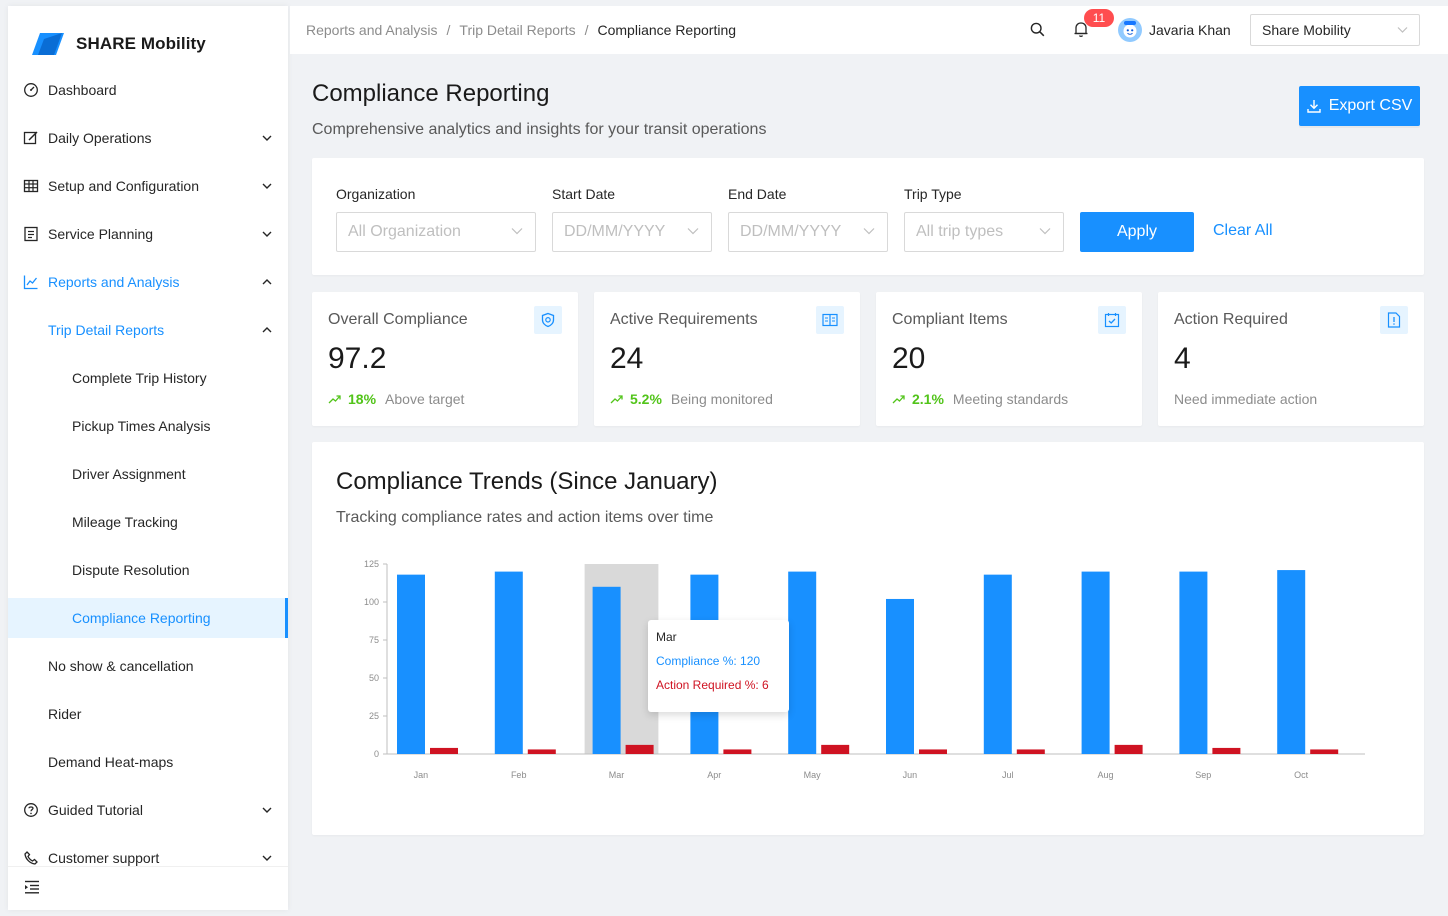 This screenshot has width=1448, height=916. What do you see at coordinates (666, 637) in the screenshot?
I see `tooltip-title: Mar` at bounding box center [666, 637].